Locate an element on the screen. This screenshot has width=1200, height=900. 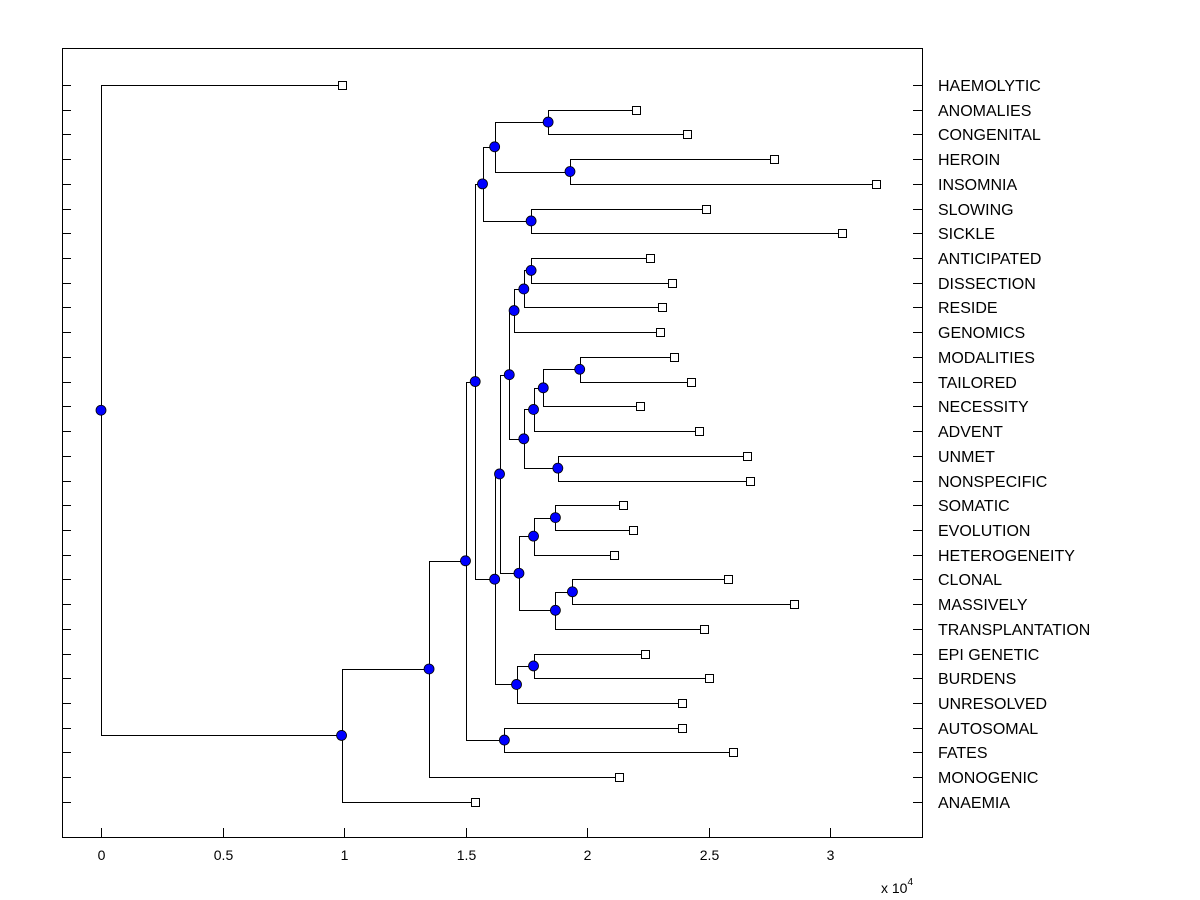
x-tick-labels: 0 0.5 1 1.5 2 2.5 3 is located at coordinates (466, 855).